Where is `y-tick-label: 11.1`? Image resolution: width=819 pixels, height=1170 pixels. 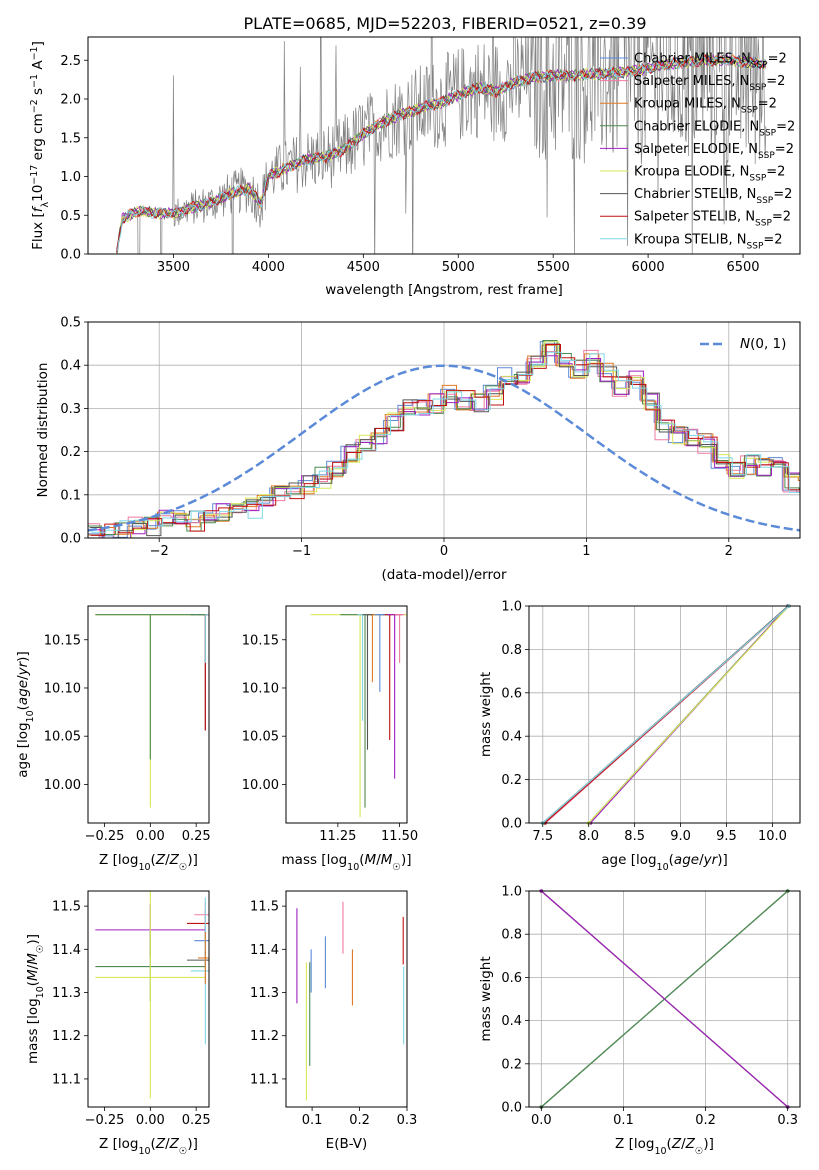 y-tick-label: 11.1 is located at coordinates (66, 1079).